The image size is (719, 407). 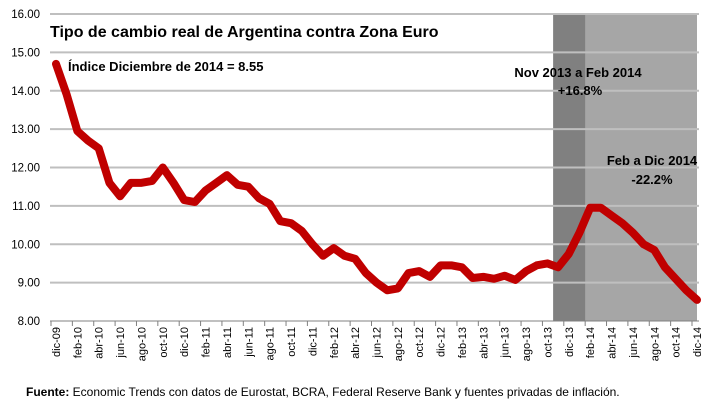 What do you see at coordinates (25, 92) in the screenshot?
I see `y-tick-label: 14.00` at bounding box center [25, 92].